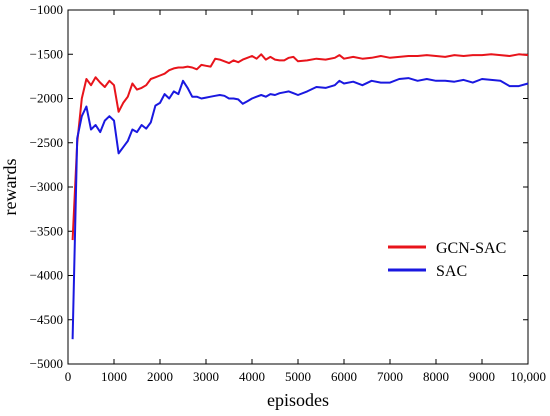 The height and width of the screenshot is (416, 550). I want to click on x-tick-label: 6000, so click(344, 376).